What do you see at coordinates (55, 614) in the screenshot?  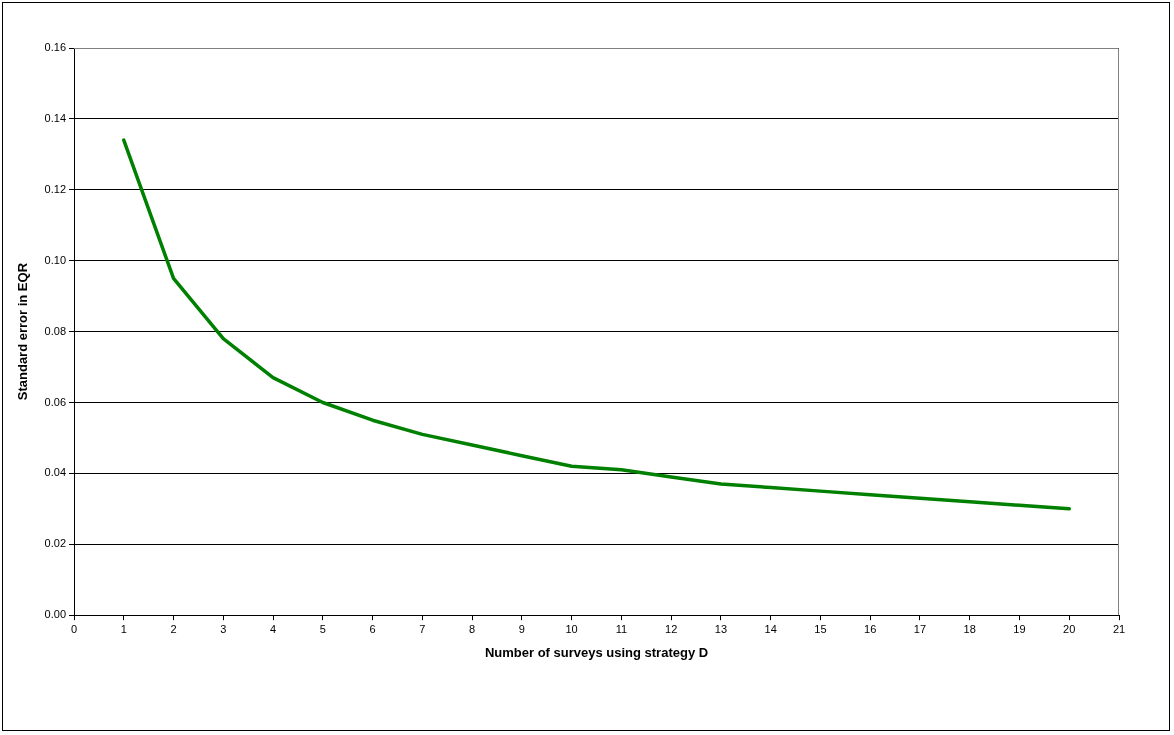 I see `y-tick-label: 0.00` at bounding box center [55, 614].